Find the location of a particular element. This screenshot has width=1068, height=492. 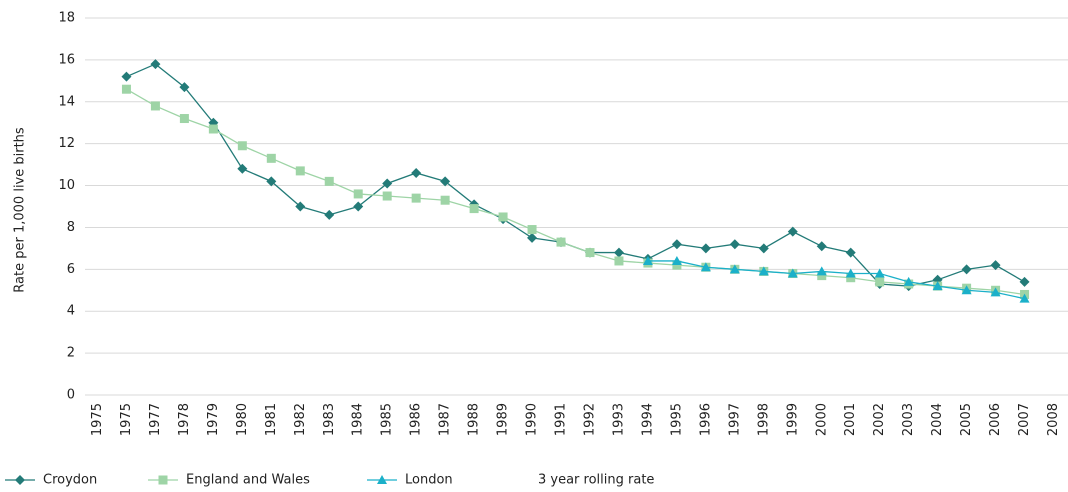

y-tick-label: 6 is located at coordinates (71, 269).